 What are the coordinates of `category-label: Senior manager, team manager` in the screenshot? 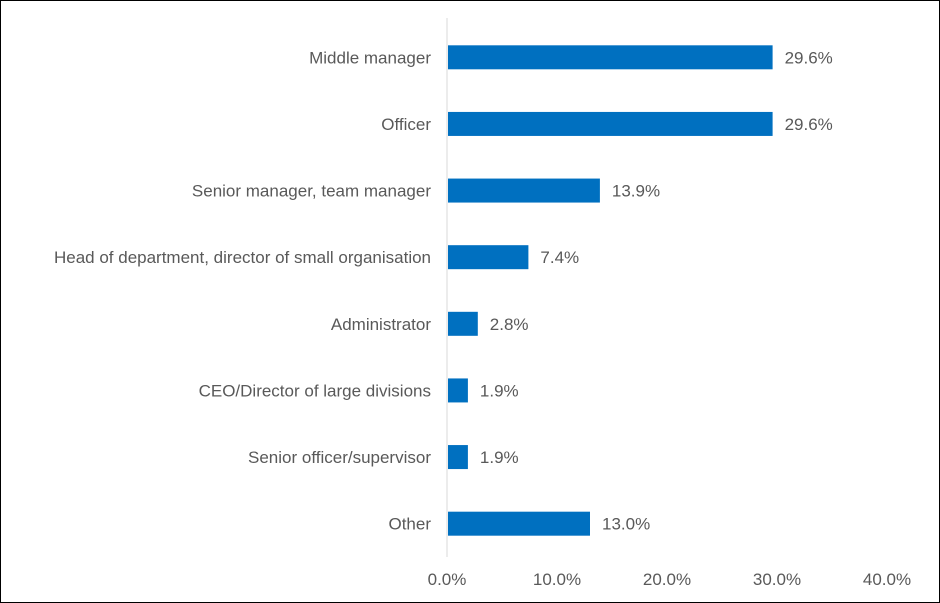 It's located at (311, 191).